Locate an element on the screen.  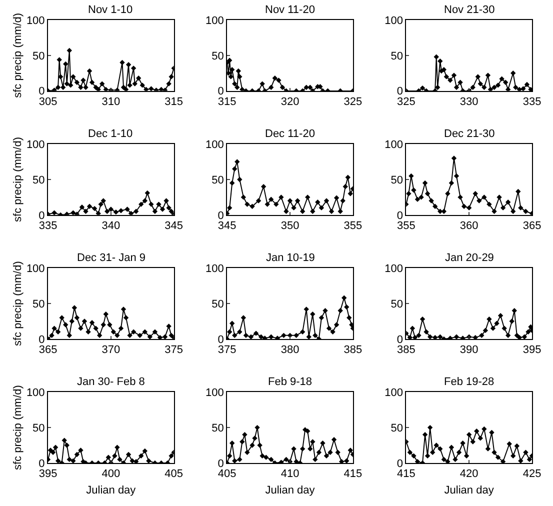
x-tick-label: 380 is located at coordinates (290, 350).